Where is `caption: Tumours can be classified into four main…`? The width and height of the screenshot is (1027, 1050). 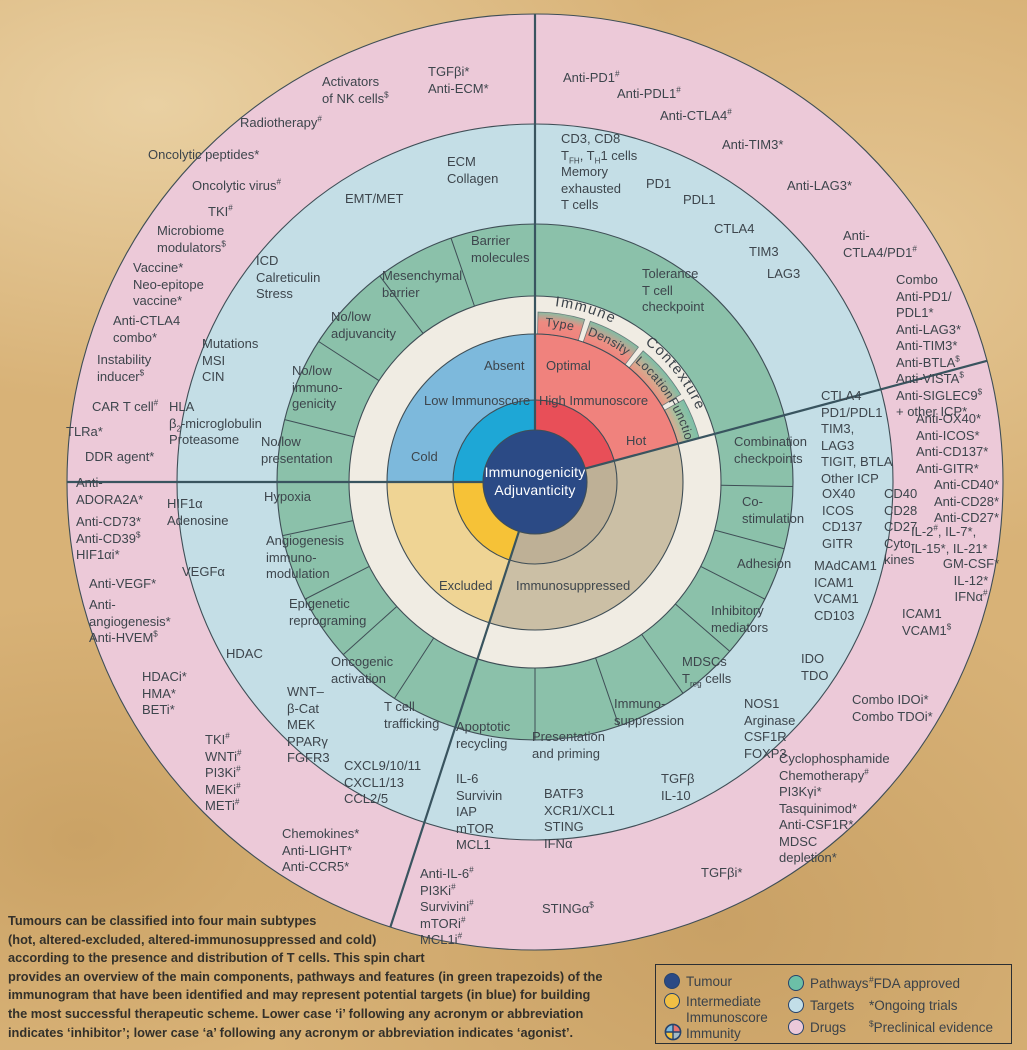
caption: Tumours can be classified into four main… is located at coordinates (305, 977).